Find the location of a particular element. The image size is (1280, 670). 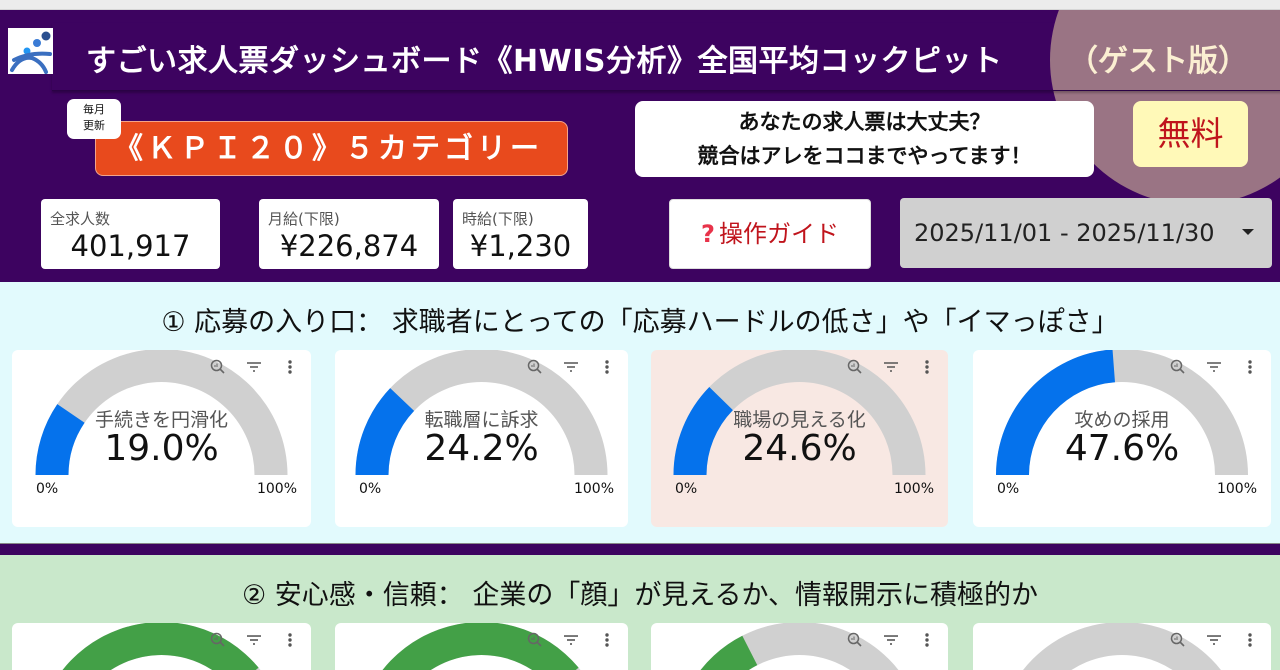

date-range-selector: 2025/11/01 - 2025/11/30 is located at coordinates (1086, 233).